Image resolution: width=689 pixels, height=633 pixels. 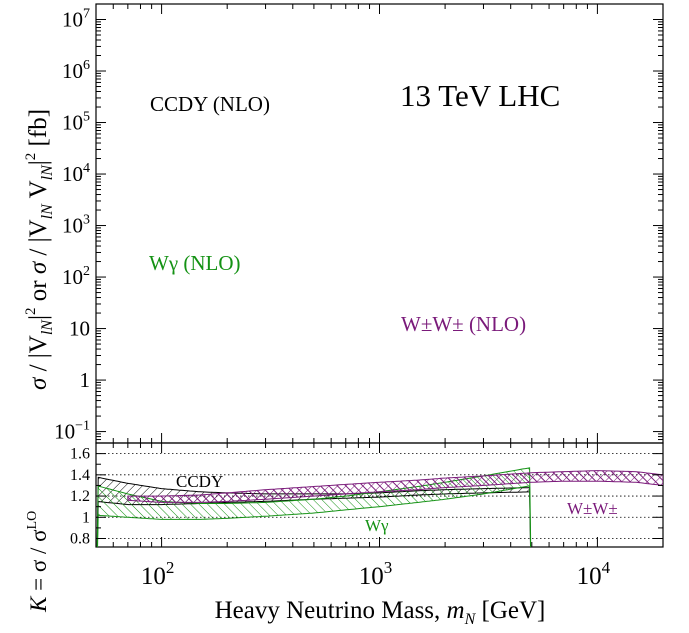 I want to click on tick-exponent: 5, so click(x=86, y=117).